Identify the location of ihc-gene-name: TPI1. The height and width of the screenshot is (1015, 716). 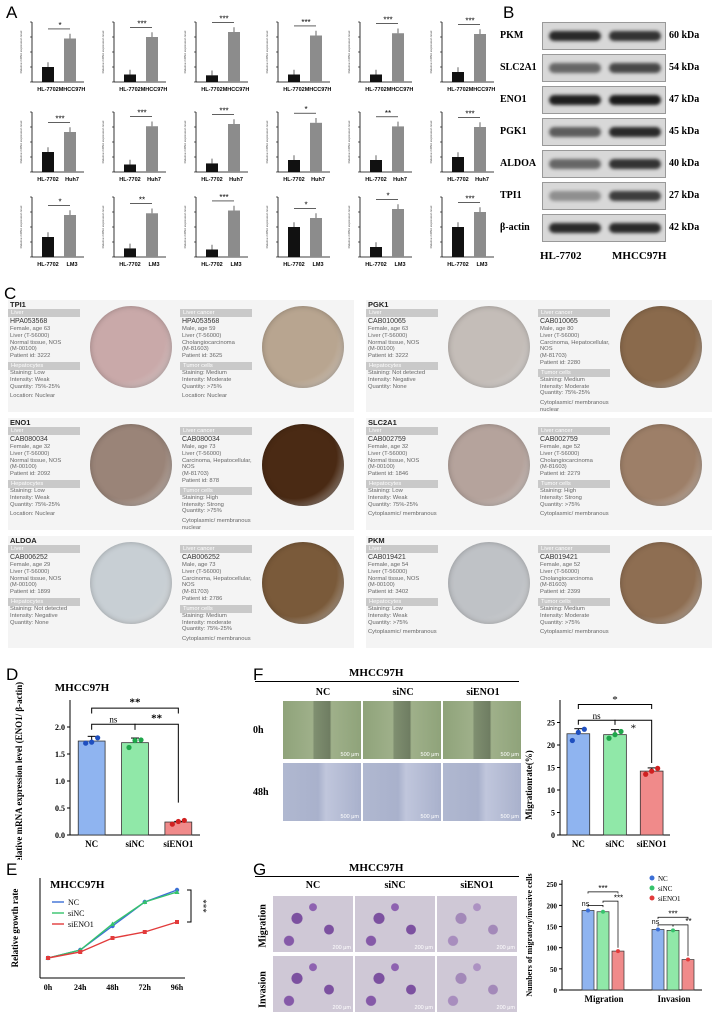
(18, 304).